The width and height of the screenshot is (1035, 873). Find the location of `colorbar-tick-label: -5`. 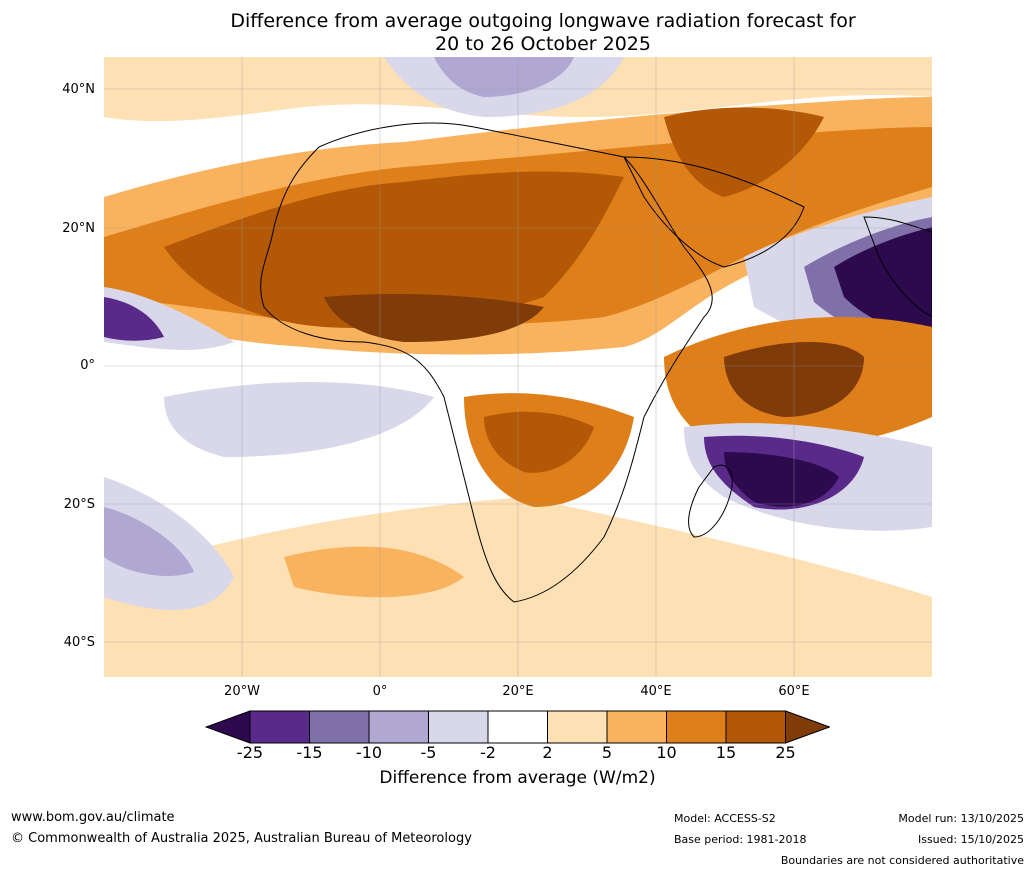

colorbar-tick-label: -5 is located at coordinates (428, 752).